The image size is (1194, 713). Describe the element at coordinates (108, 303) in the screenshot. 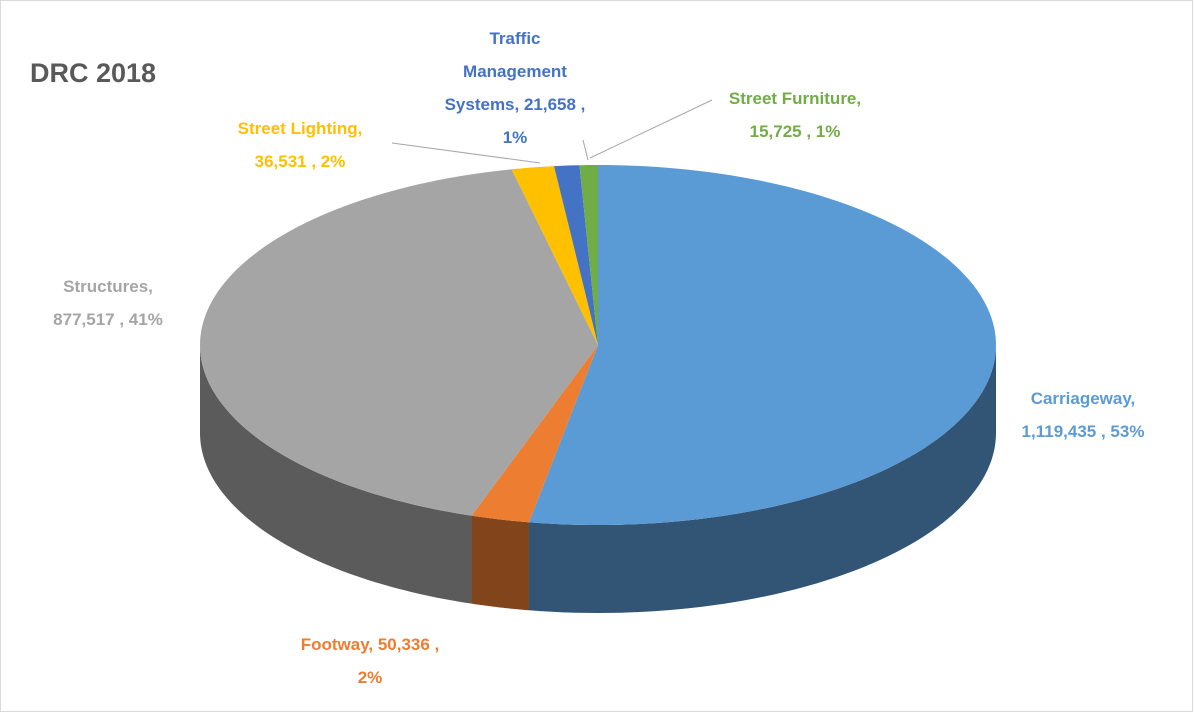

I see `data-label: Structures, 877,517 , 41%` at that location.